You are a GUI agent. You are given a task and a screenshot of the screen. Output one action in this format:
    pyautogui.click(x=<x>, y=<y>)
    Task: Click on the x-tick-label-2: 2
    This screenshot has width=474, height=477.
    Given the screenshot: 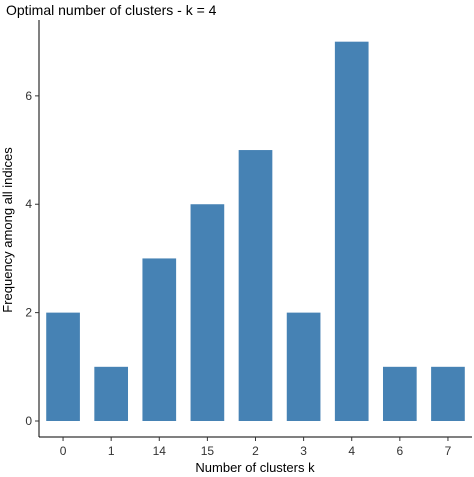 What is the action you would take?
    pyautogui.click(x=255, y=451)
    